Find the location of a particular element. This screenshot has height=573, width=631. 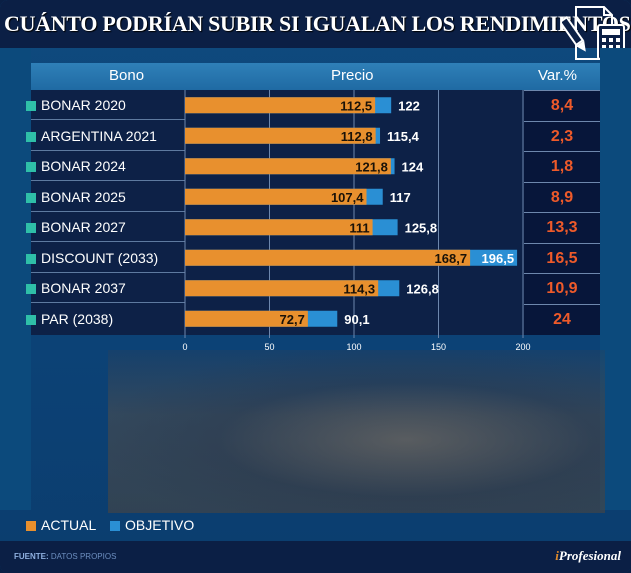

bono-row: ARGENTINA 2021 is located at coordinates (105, 136).